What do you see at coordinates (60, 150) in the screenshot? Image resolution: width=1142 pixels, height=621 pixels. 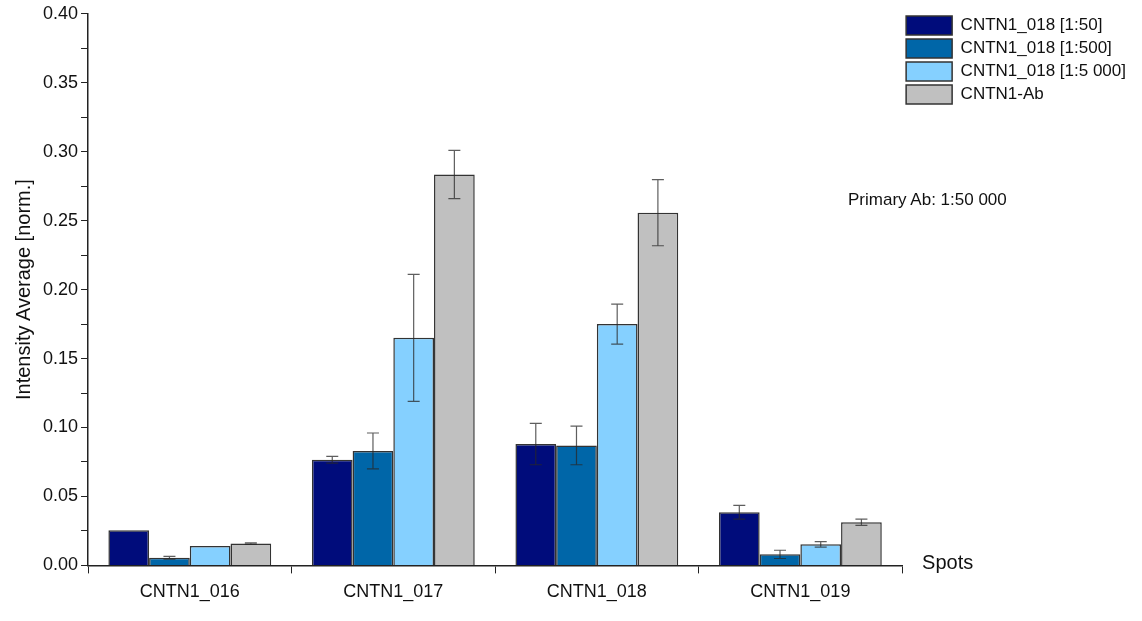 I see `y-tick-label: 0.30` at bounding box center [60, 150].